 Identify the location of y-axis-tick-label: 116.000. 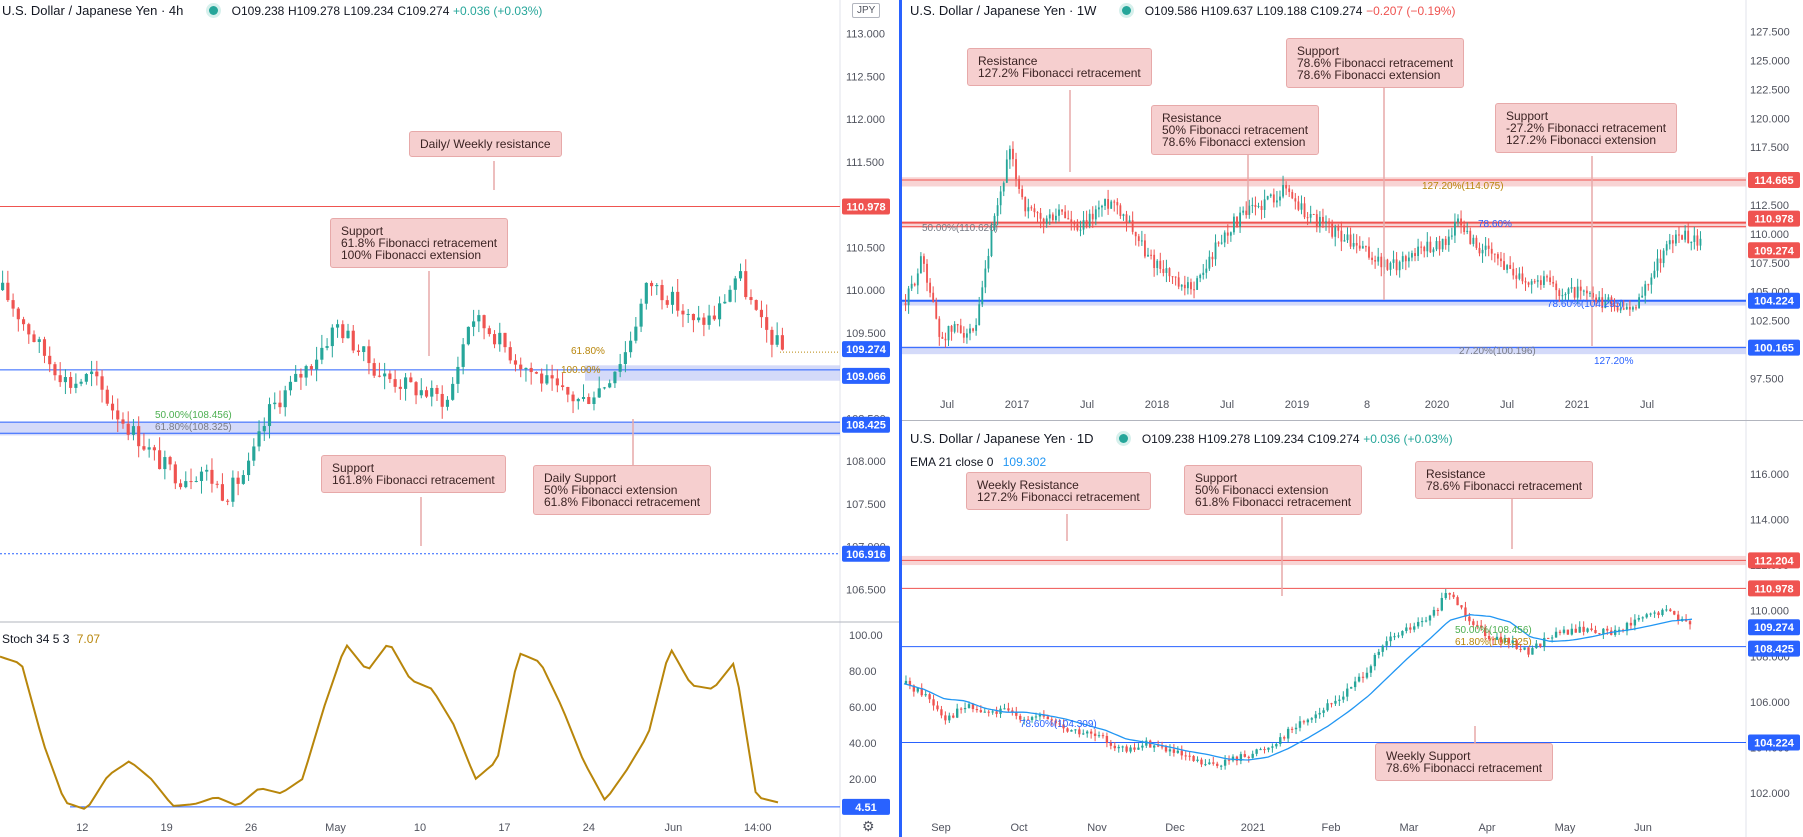
(1769, 475).